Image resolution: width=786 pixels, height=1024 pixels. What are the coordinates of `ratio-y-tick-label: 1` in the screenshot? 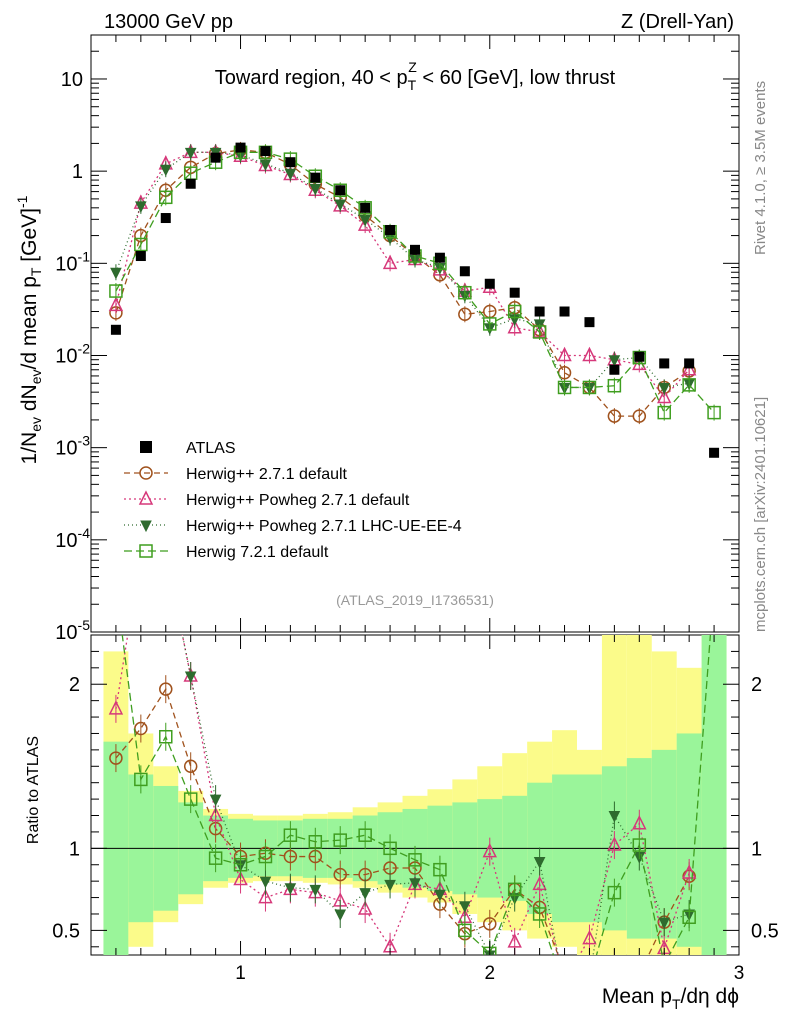 It's located at (74, 849).